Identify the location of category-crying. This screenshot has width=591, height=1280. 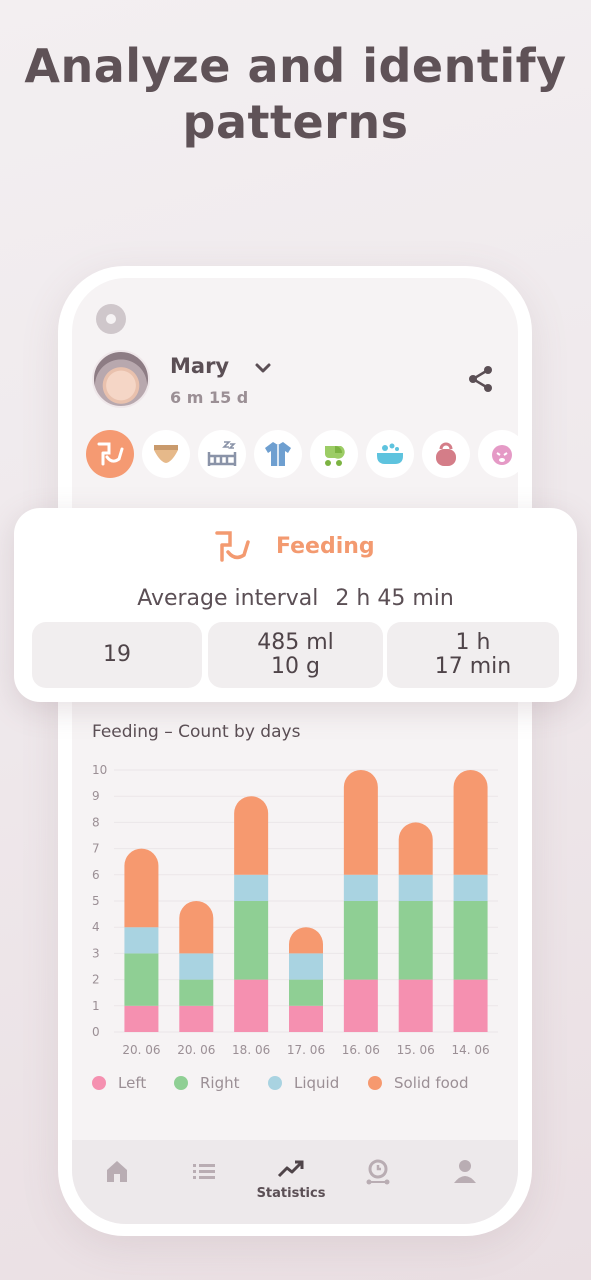
(498, 454).